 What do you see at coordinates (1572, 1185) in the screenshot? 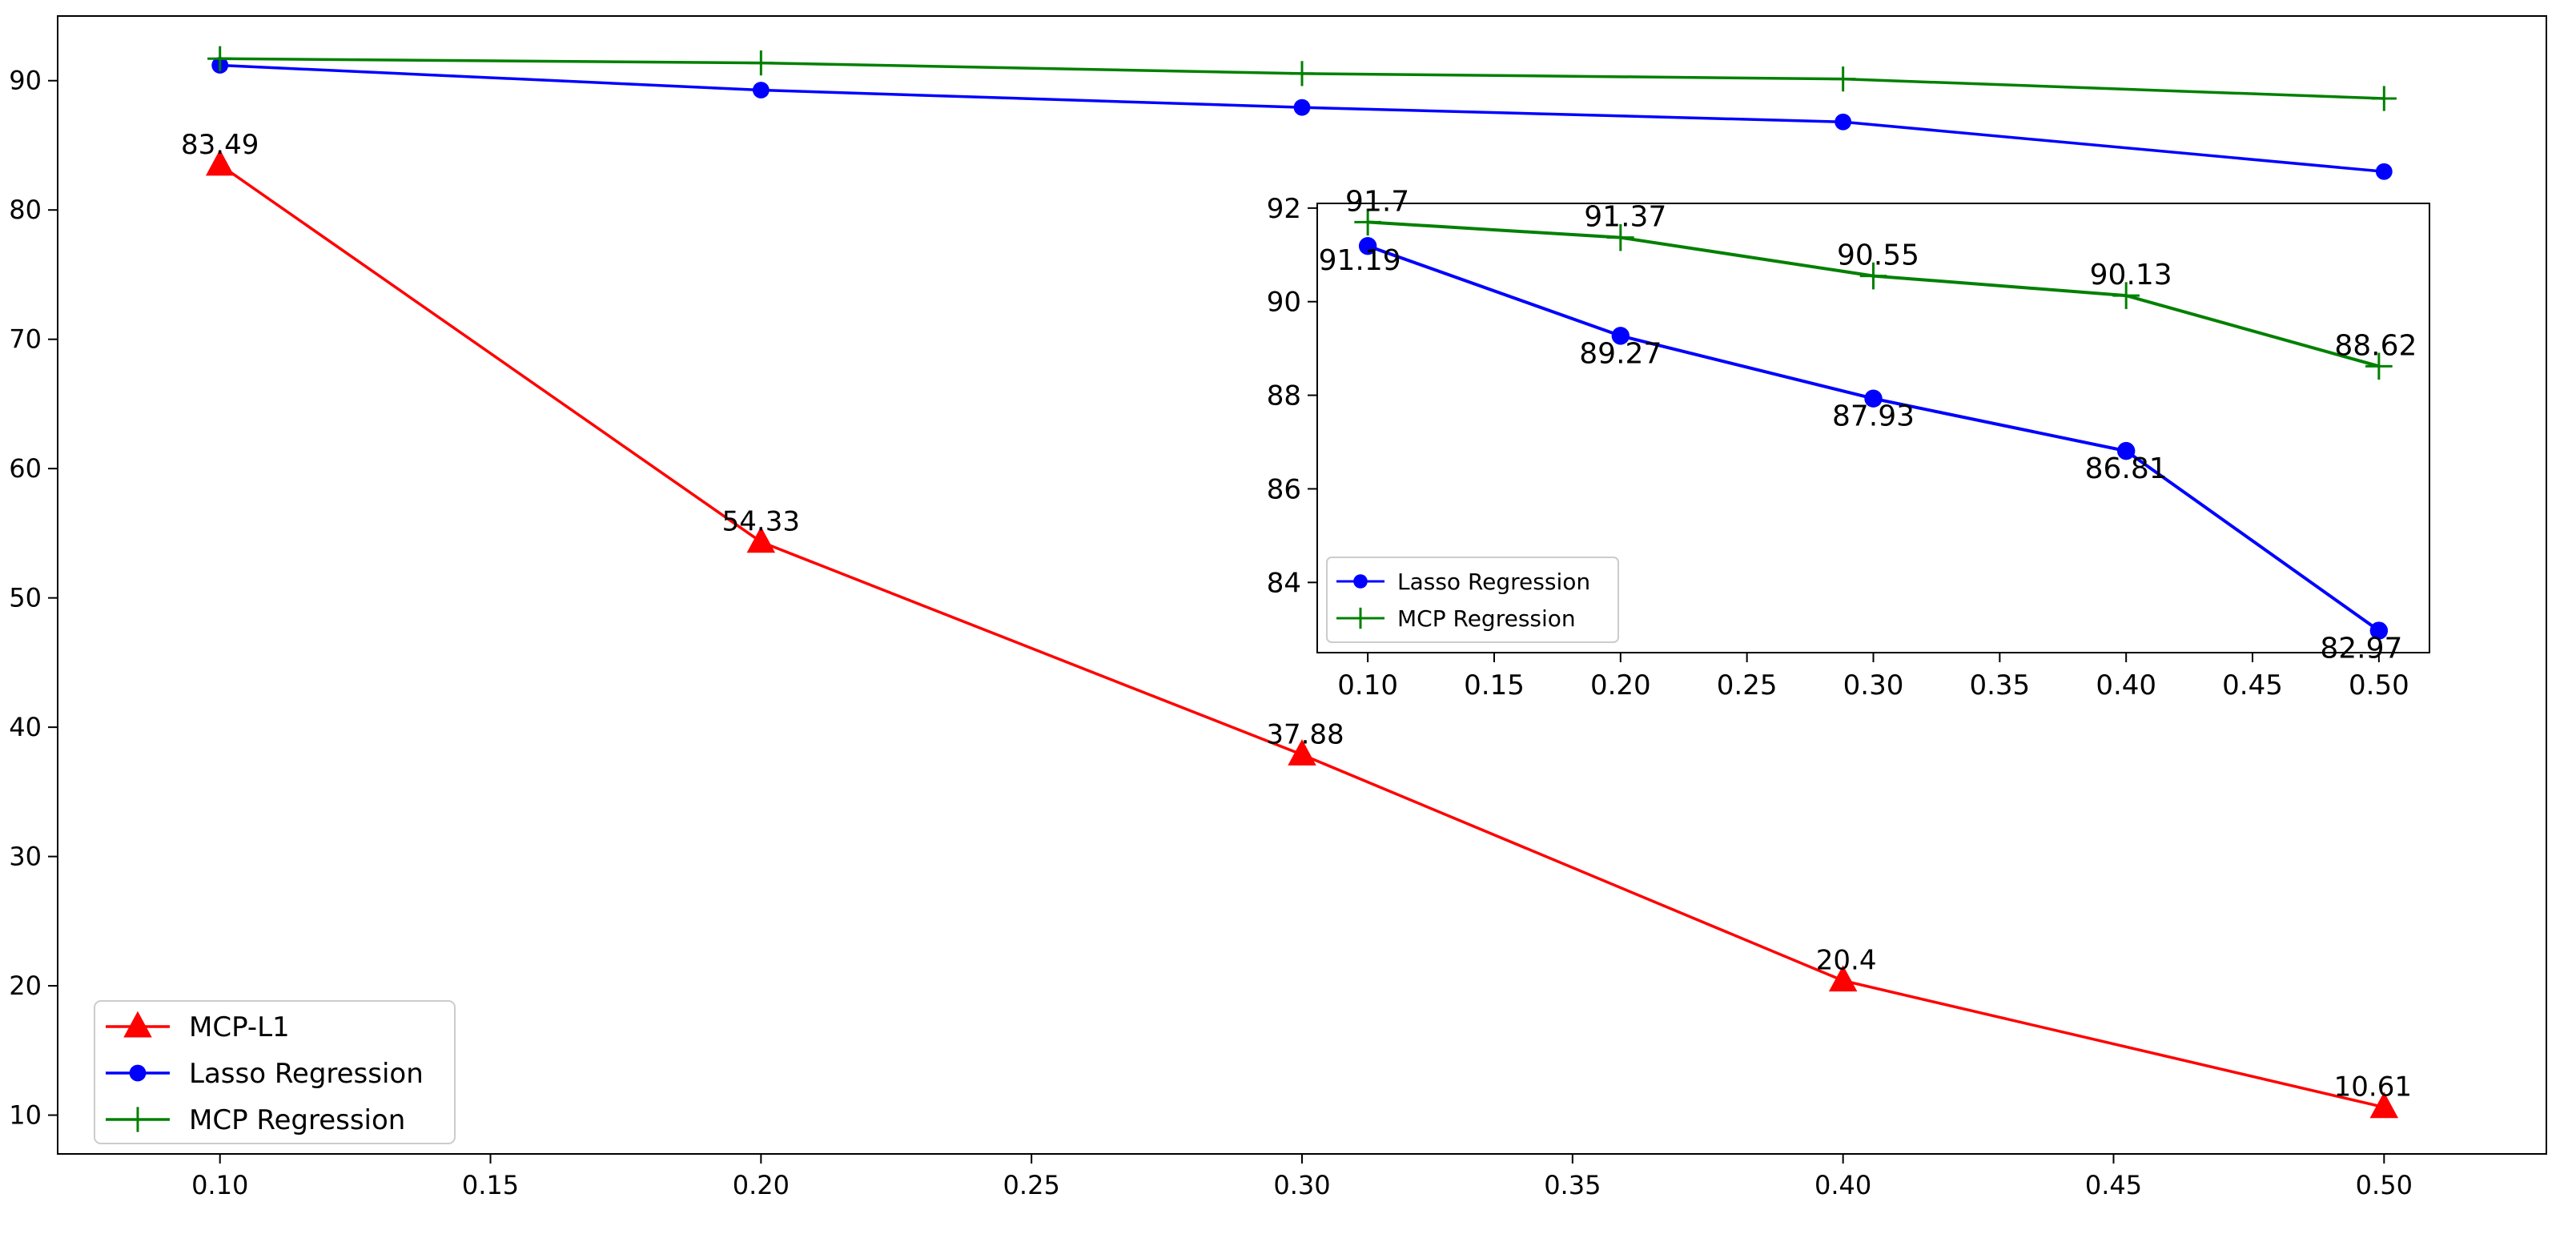
I see `x-tick-label: 0.35` at bounding box center [1572, 1185].